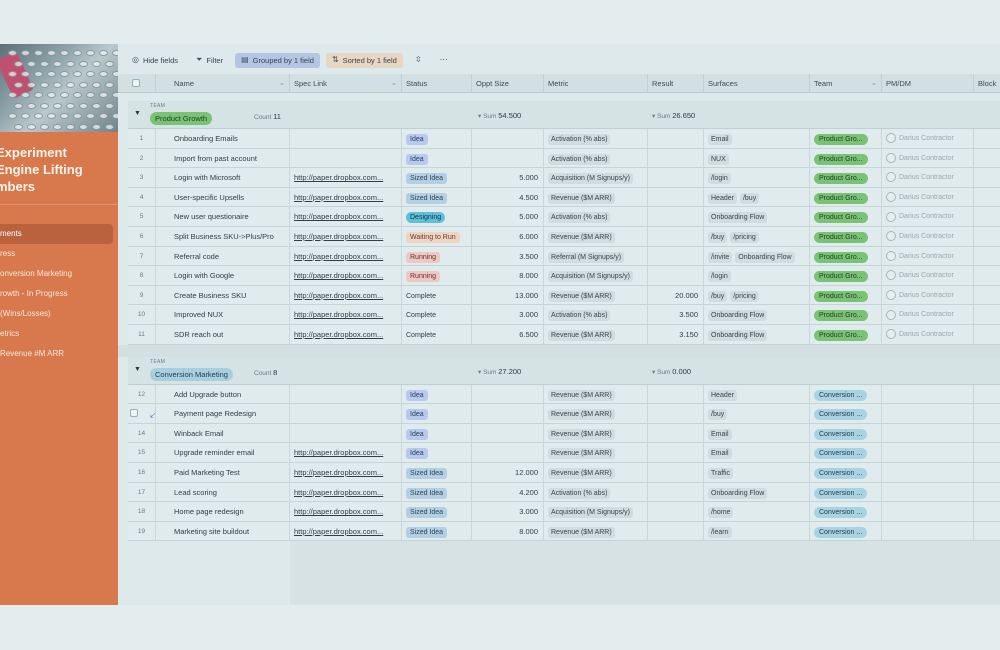 This screenshot has width=1000, height=650. I want to click on column-pm-dm: PM/DM, so click(928, 83).